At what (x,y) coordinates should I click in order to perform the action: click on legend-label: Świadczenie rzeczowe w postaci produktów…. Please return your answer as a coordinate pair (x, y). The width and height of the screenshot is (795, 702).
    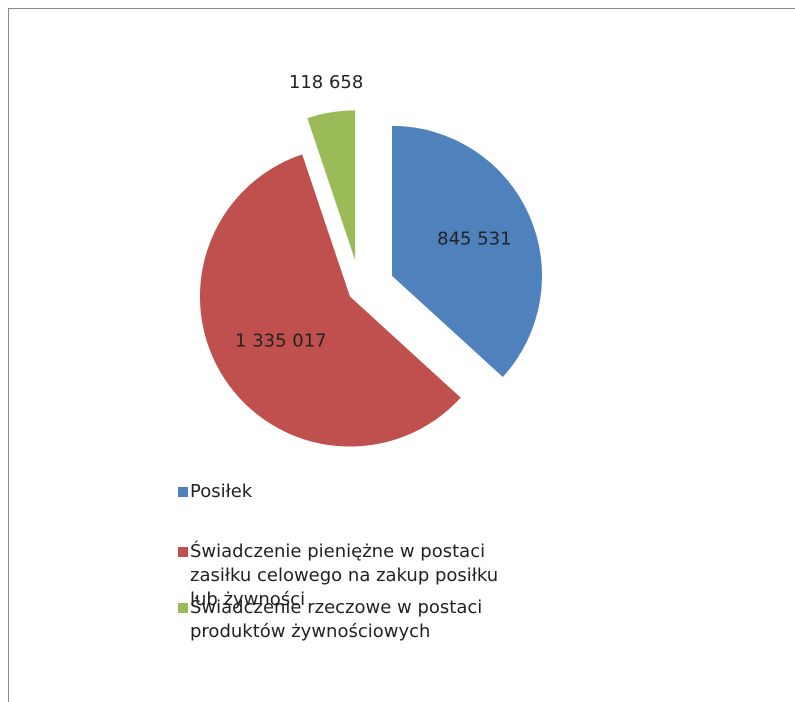
    Looking at the image, I should click on (336, 619).